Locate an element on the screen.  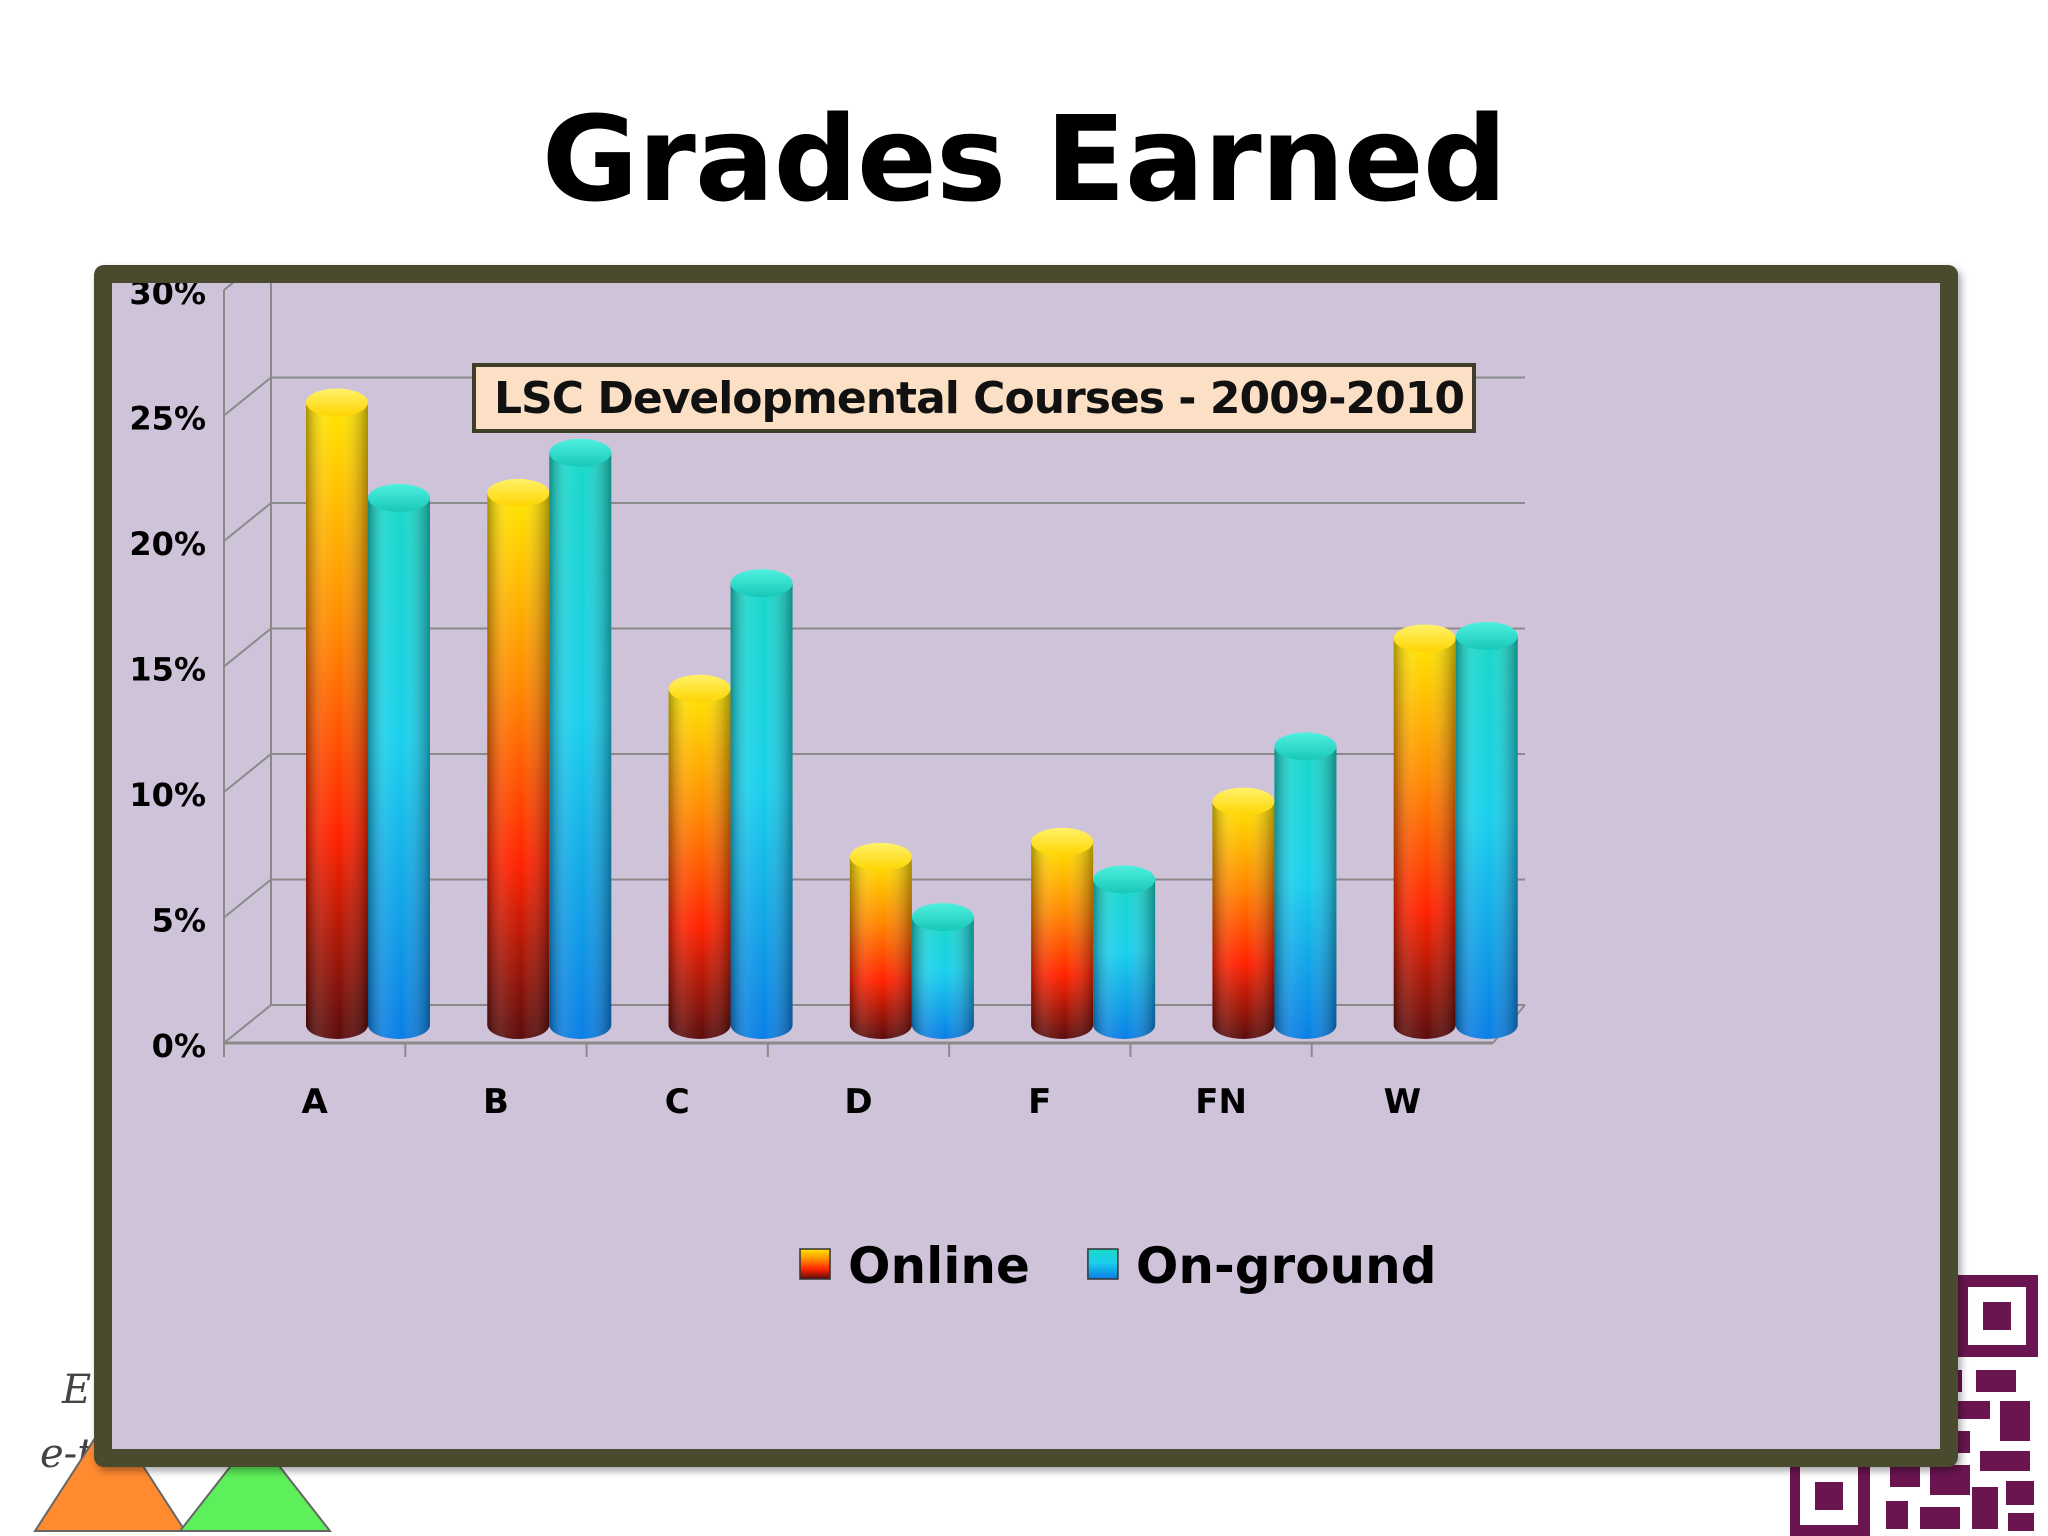
y-tick-label: 15% is located at coordinates (167, 670).